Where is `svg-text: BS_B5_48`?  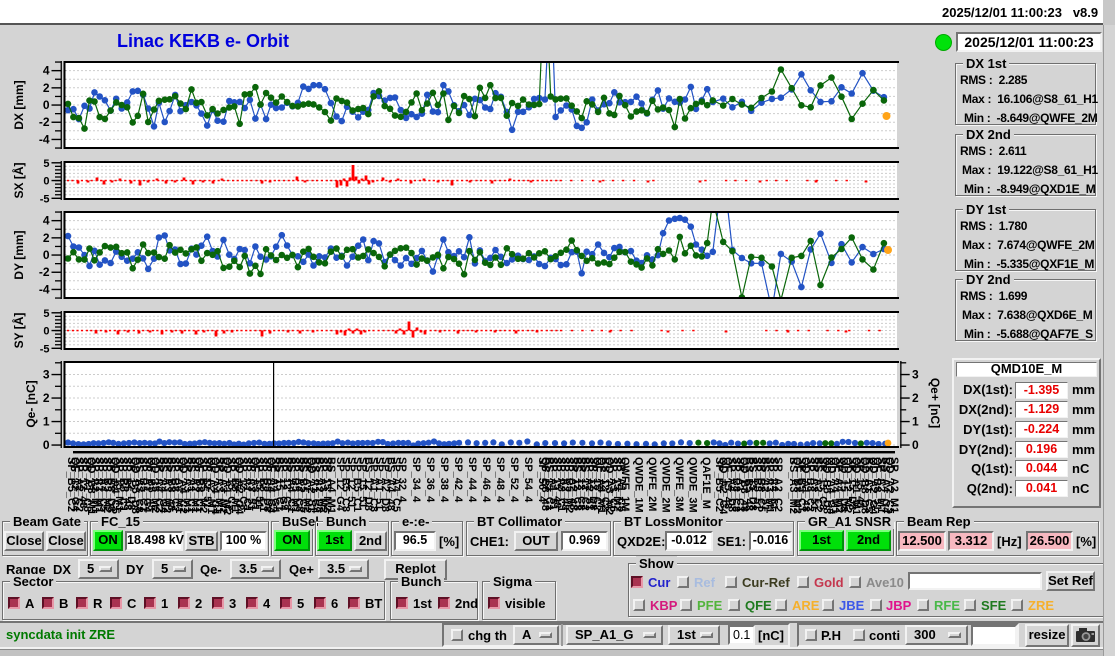
svg-text: BS_B5_48 is located at coordinates (748, 484).